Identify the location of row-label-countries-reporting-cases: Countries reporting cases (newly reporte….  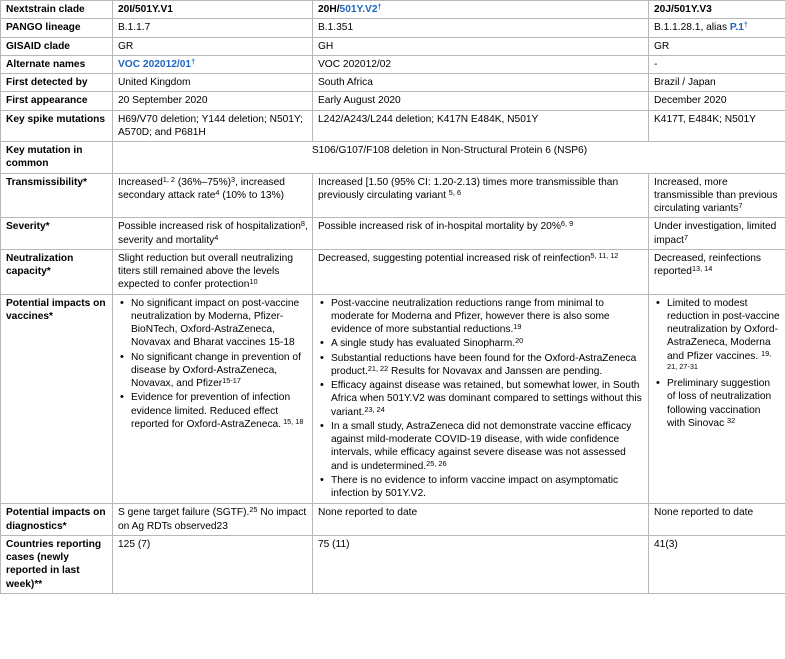
(56, 564).